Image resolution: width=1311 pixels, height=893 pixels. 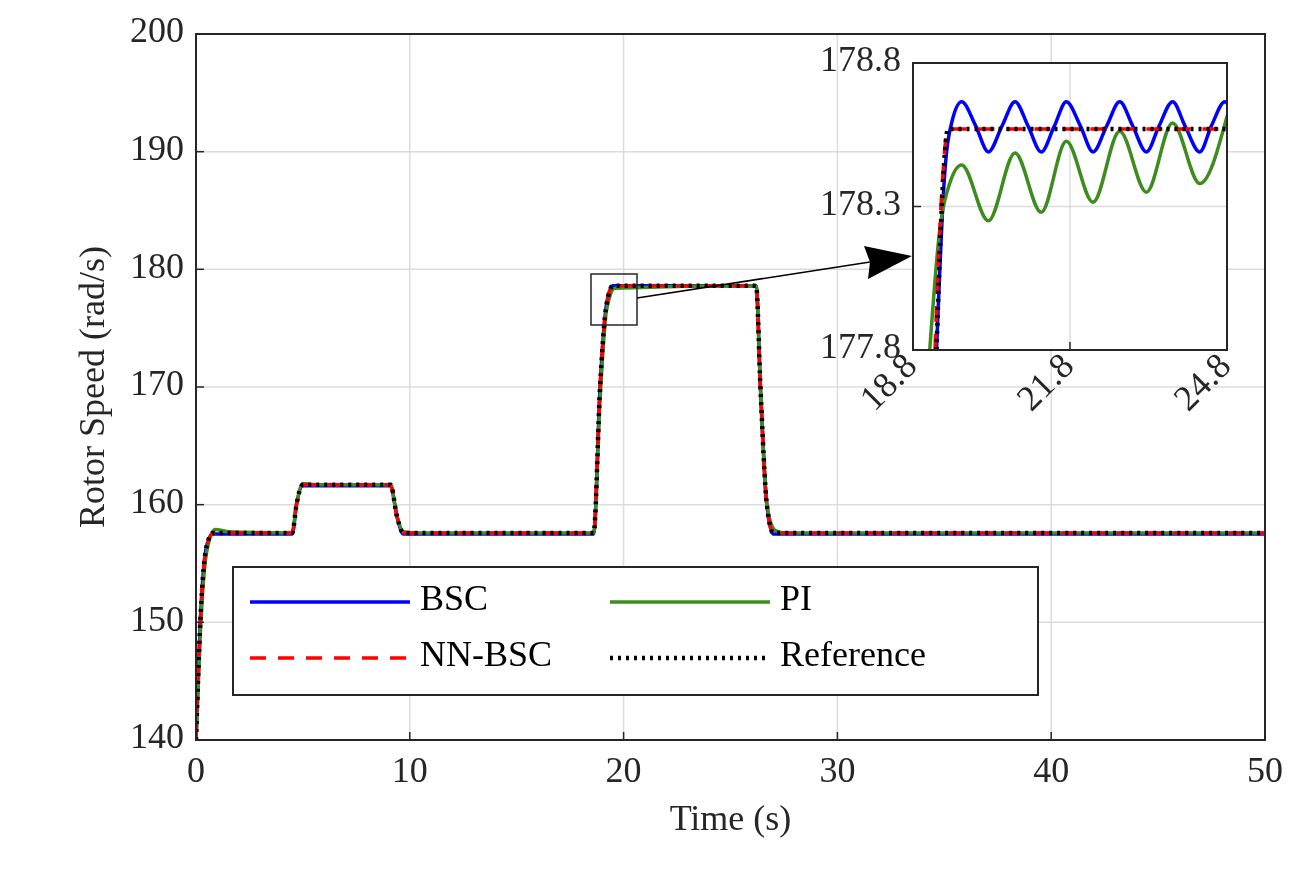 I want to click on x-tick-label: 30, so click(x=837, y=770).